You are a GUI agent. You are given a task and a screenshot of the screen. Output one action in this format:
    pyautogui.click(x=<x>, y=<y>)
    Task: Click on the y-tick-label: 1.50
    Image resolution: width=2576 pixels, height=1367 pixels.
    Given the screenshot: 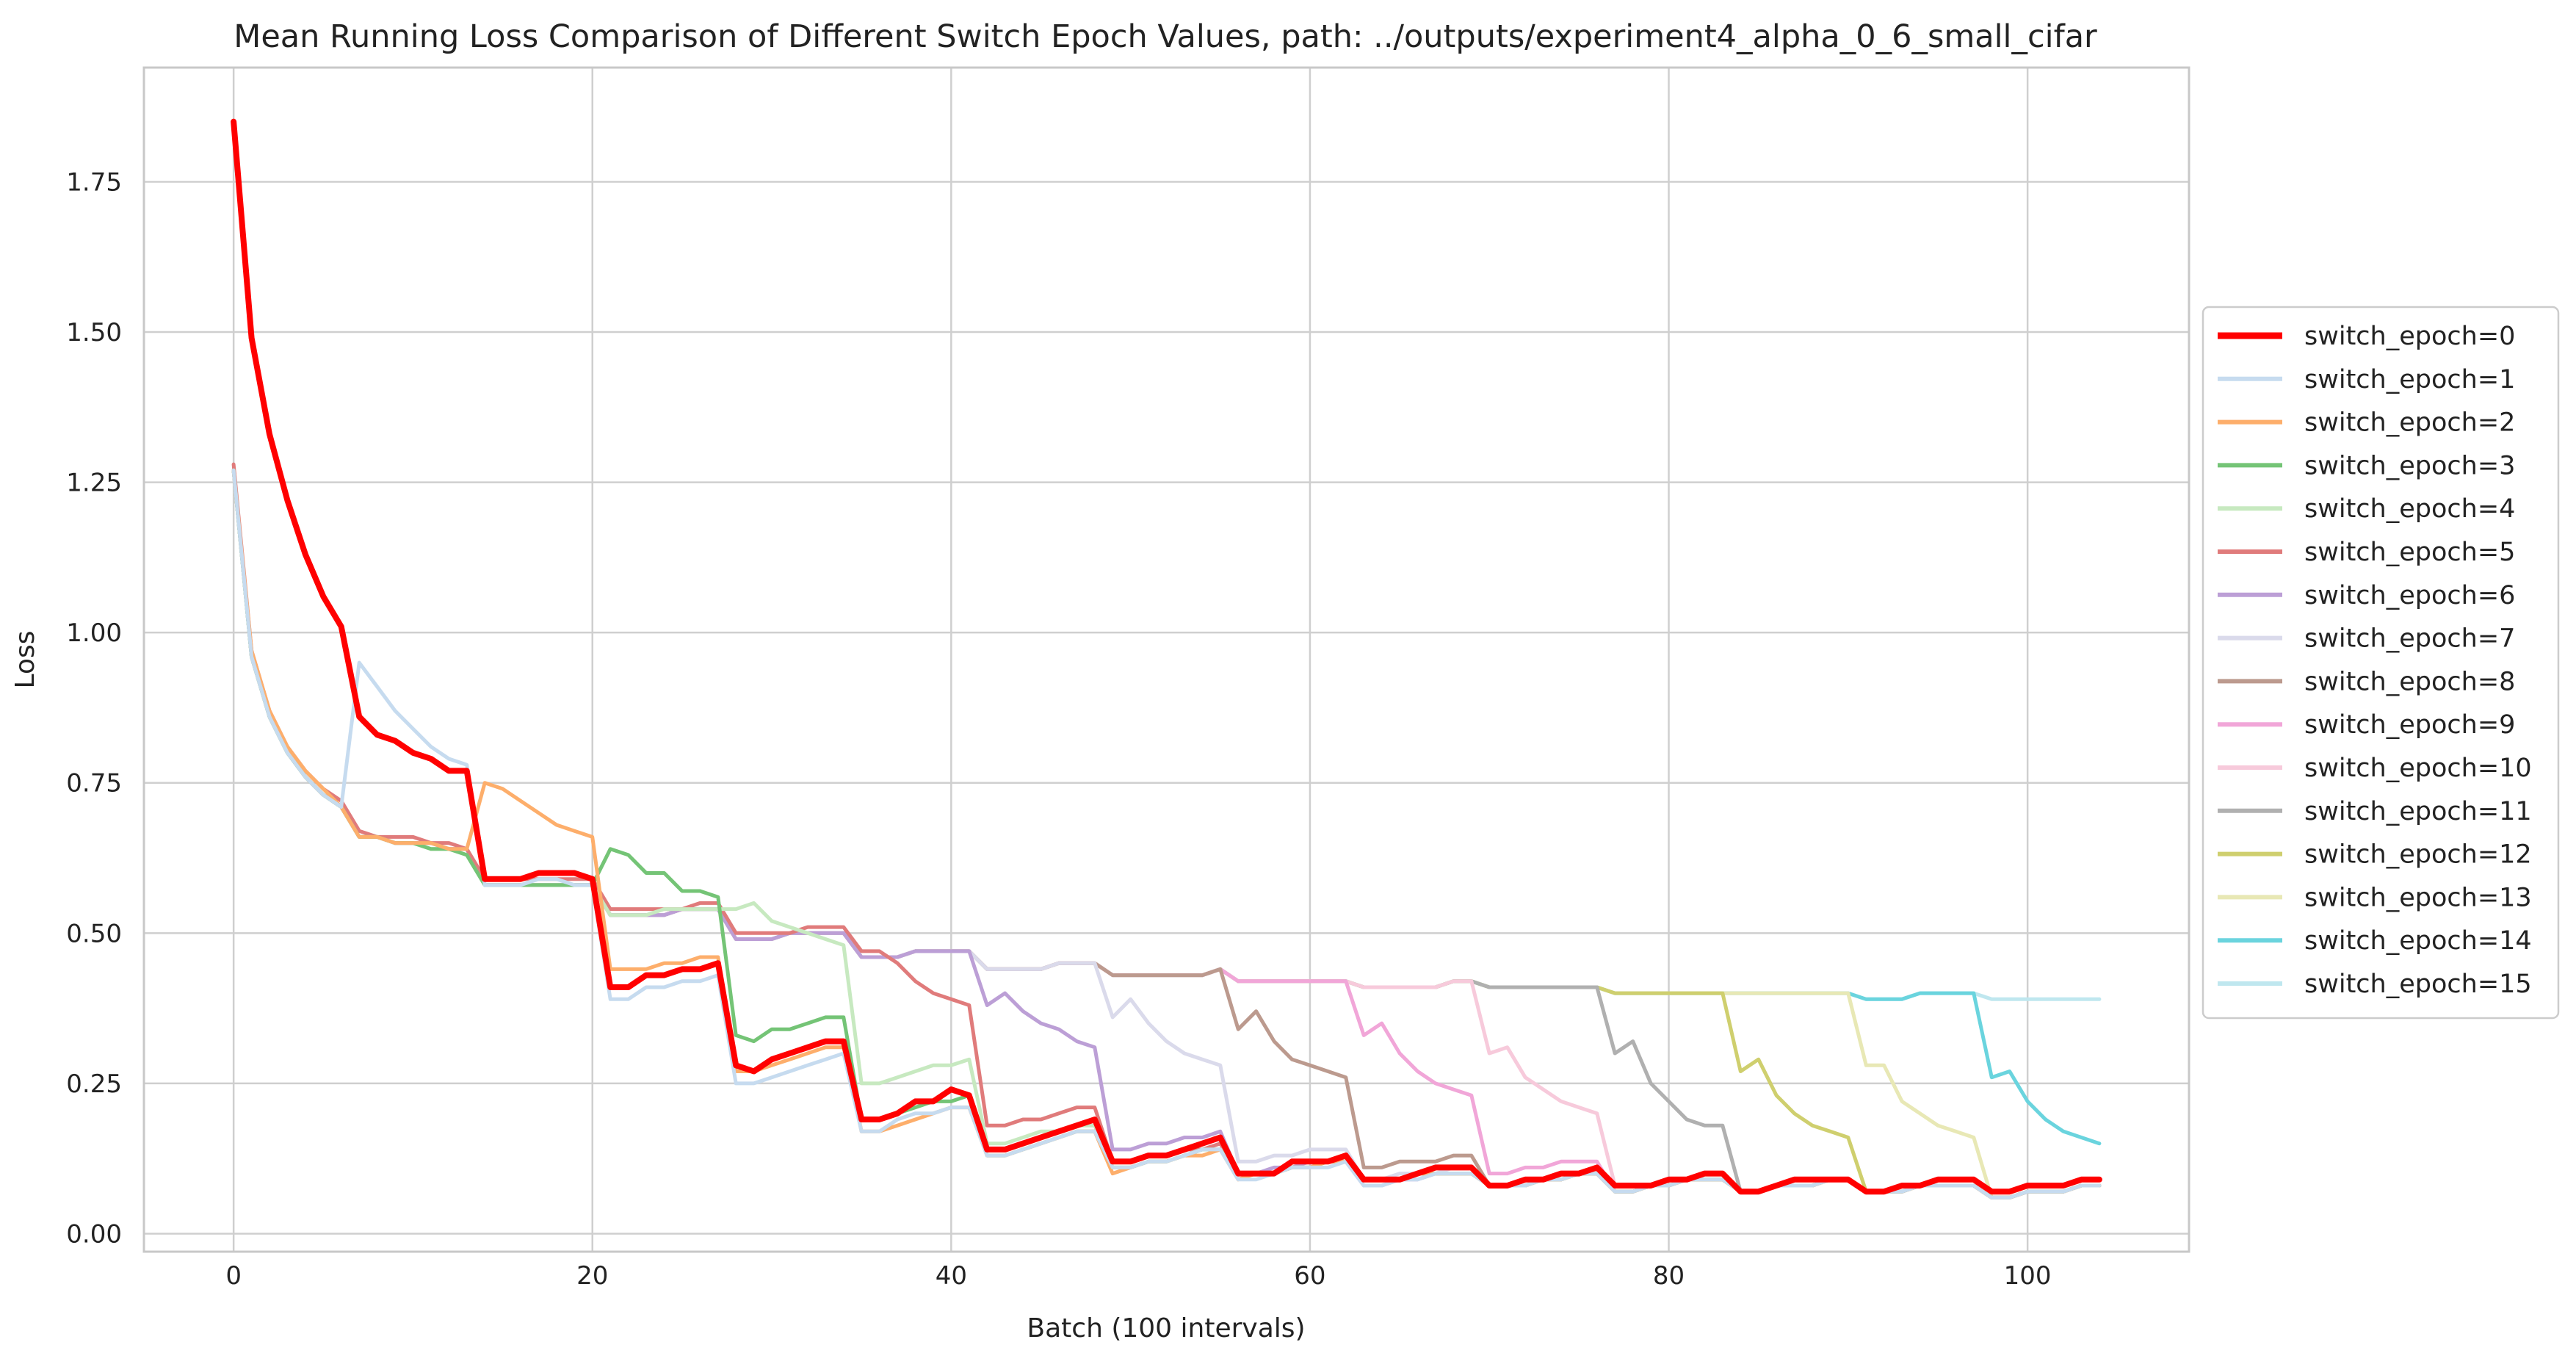 What is the action you would take?
    pyautogui.click(x=94, y=332)
    